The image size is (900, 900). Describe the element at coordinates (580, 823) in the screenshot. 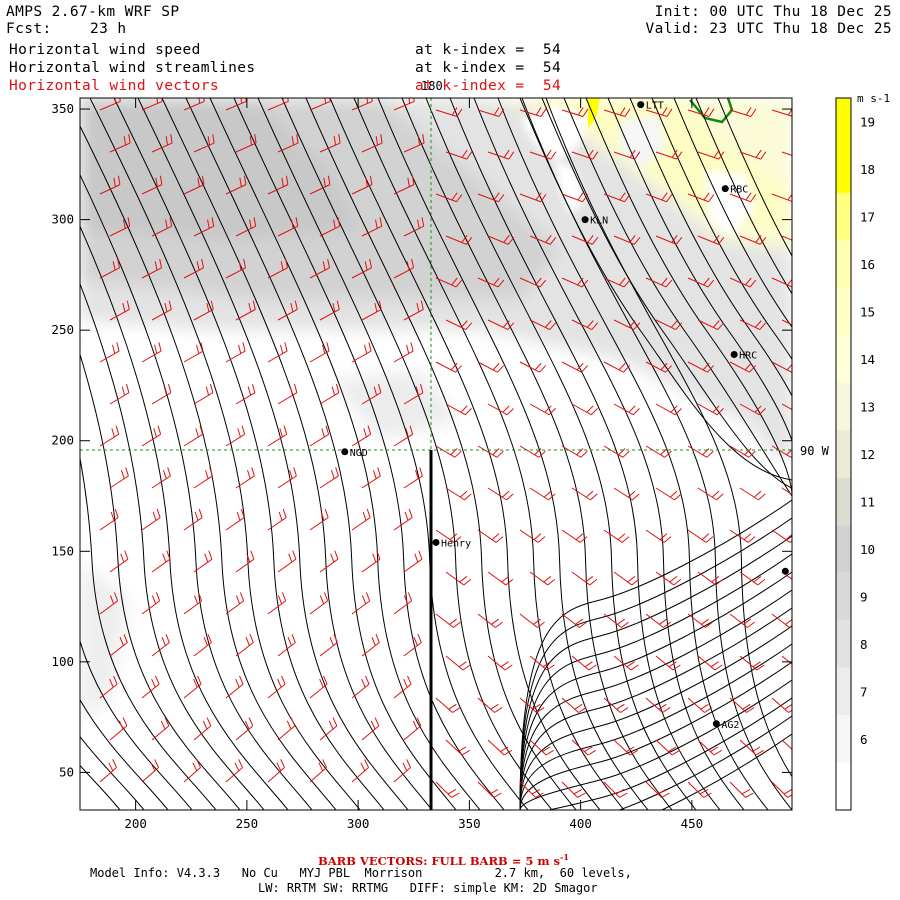

I see `x-tick-label: 400` at that location.